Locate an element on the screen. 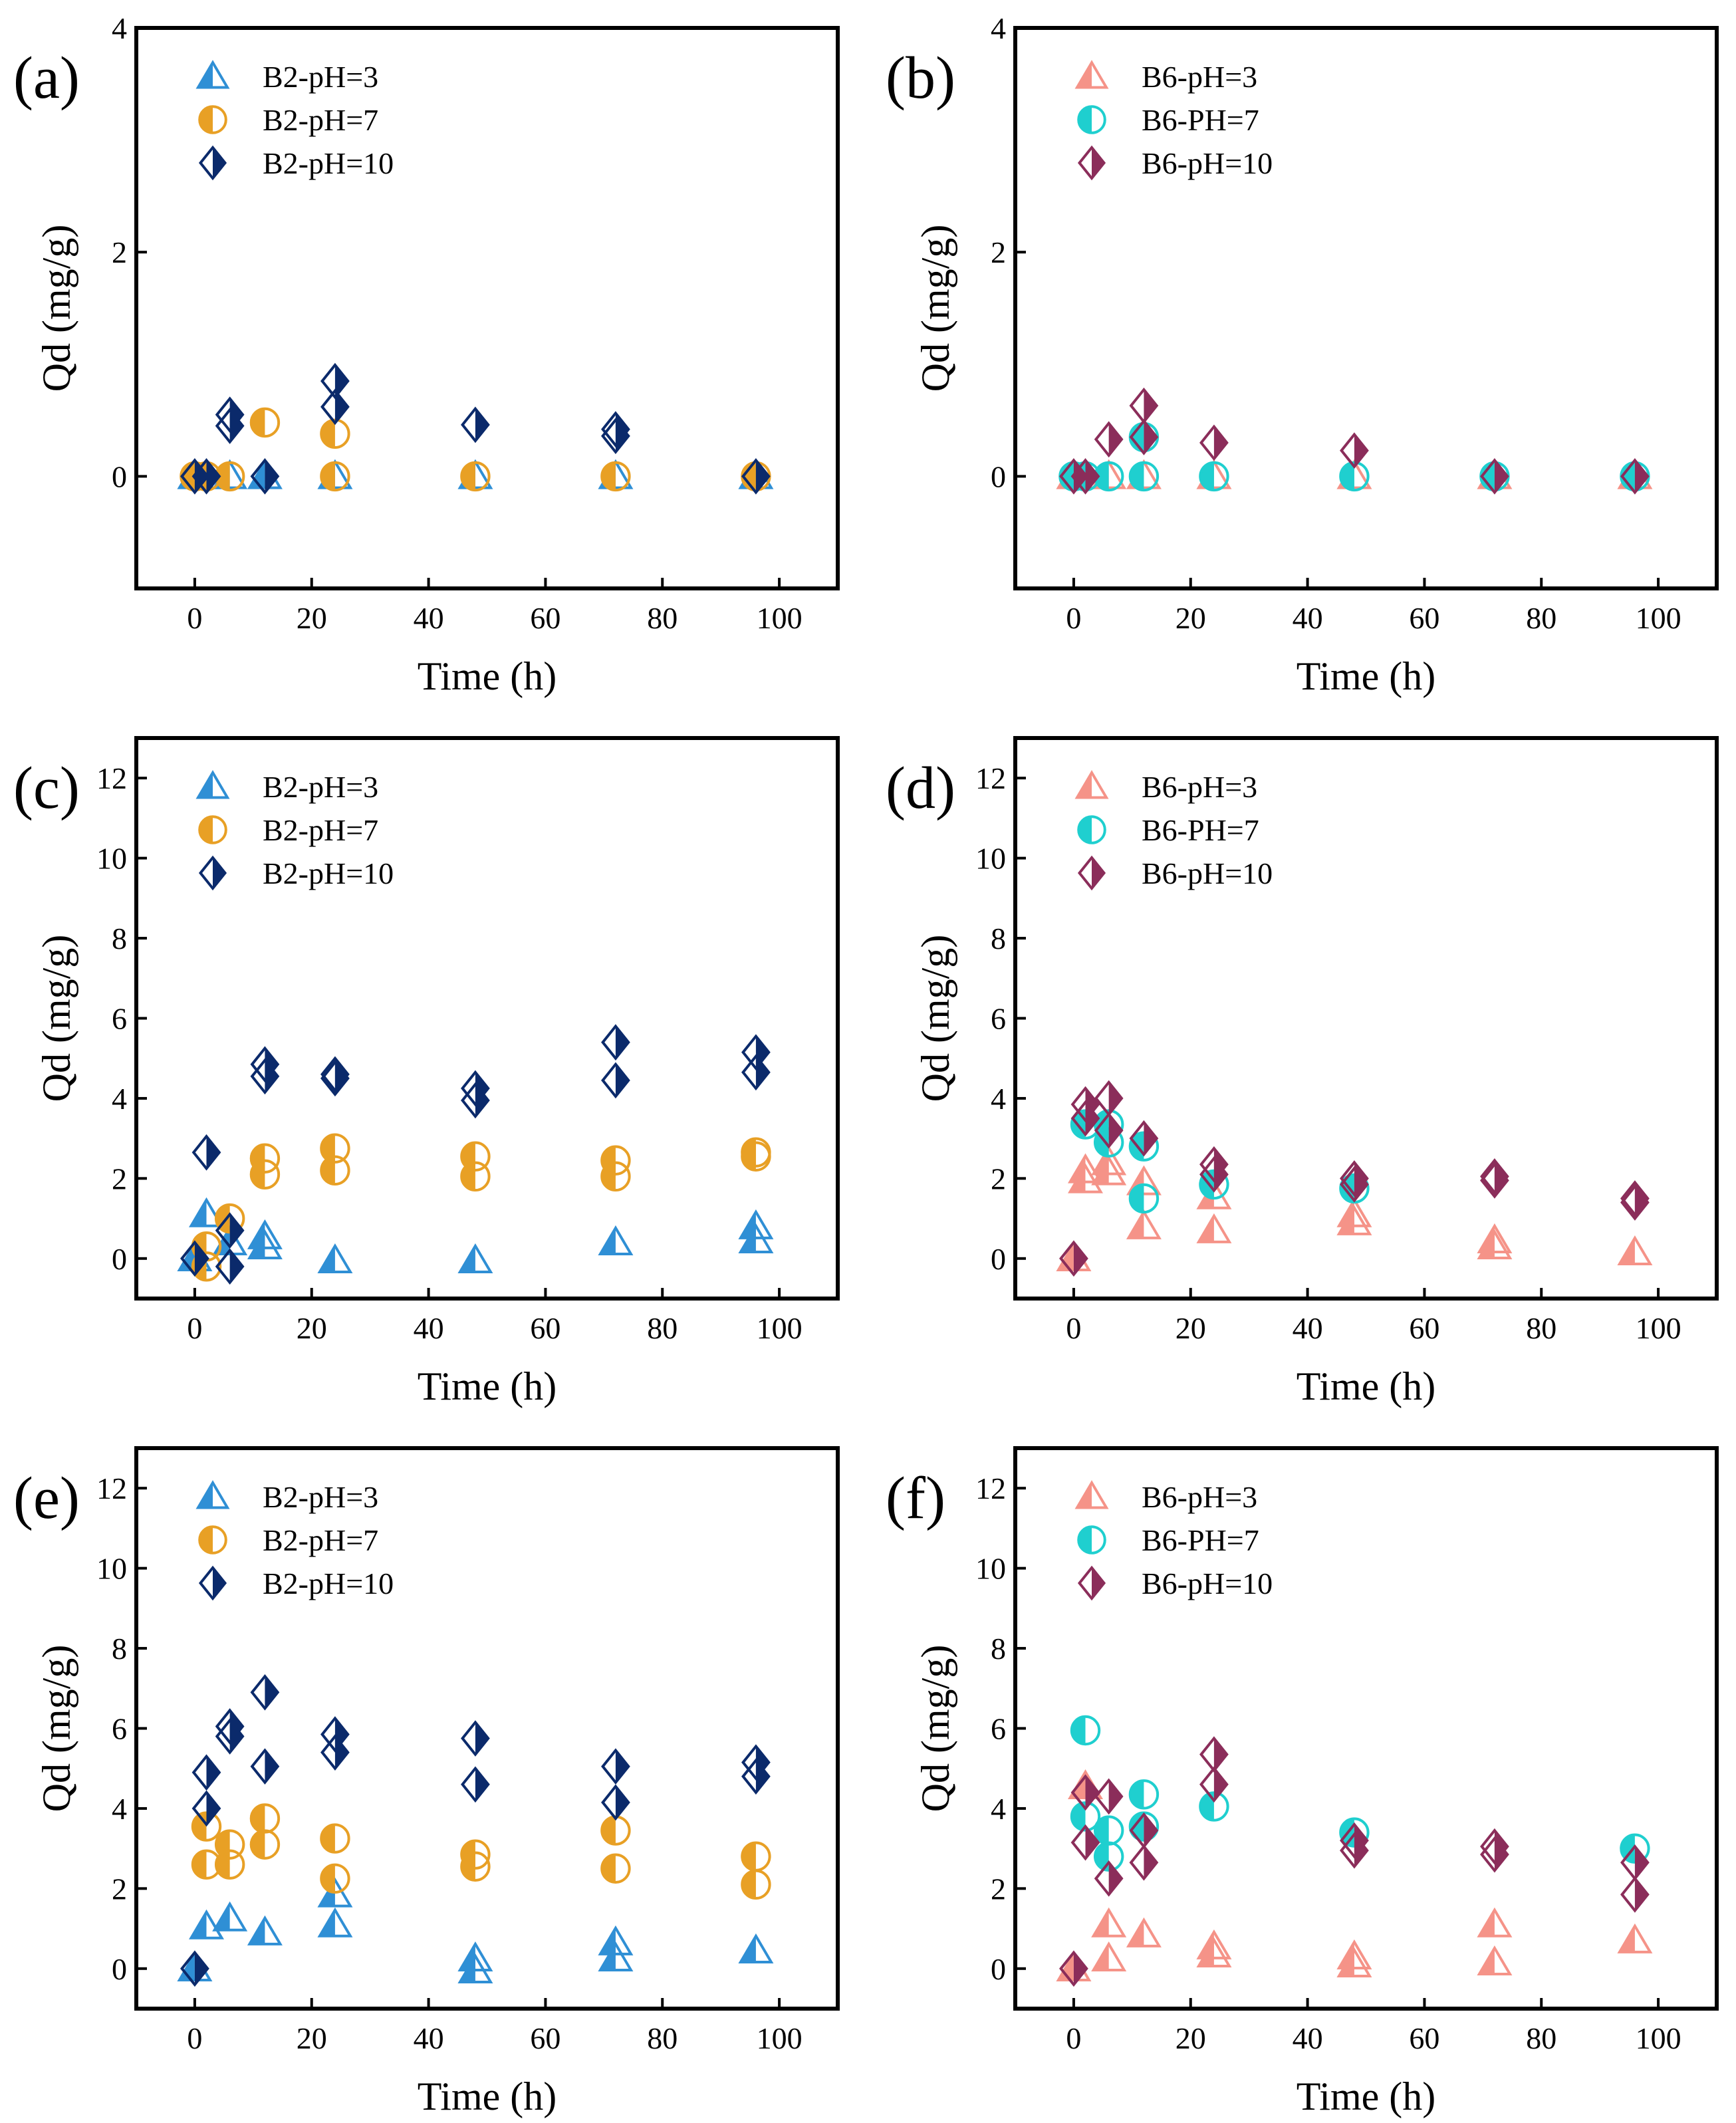  panel-label: (e) is located at coordinates (46, 1498).